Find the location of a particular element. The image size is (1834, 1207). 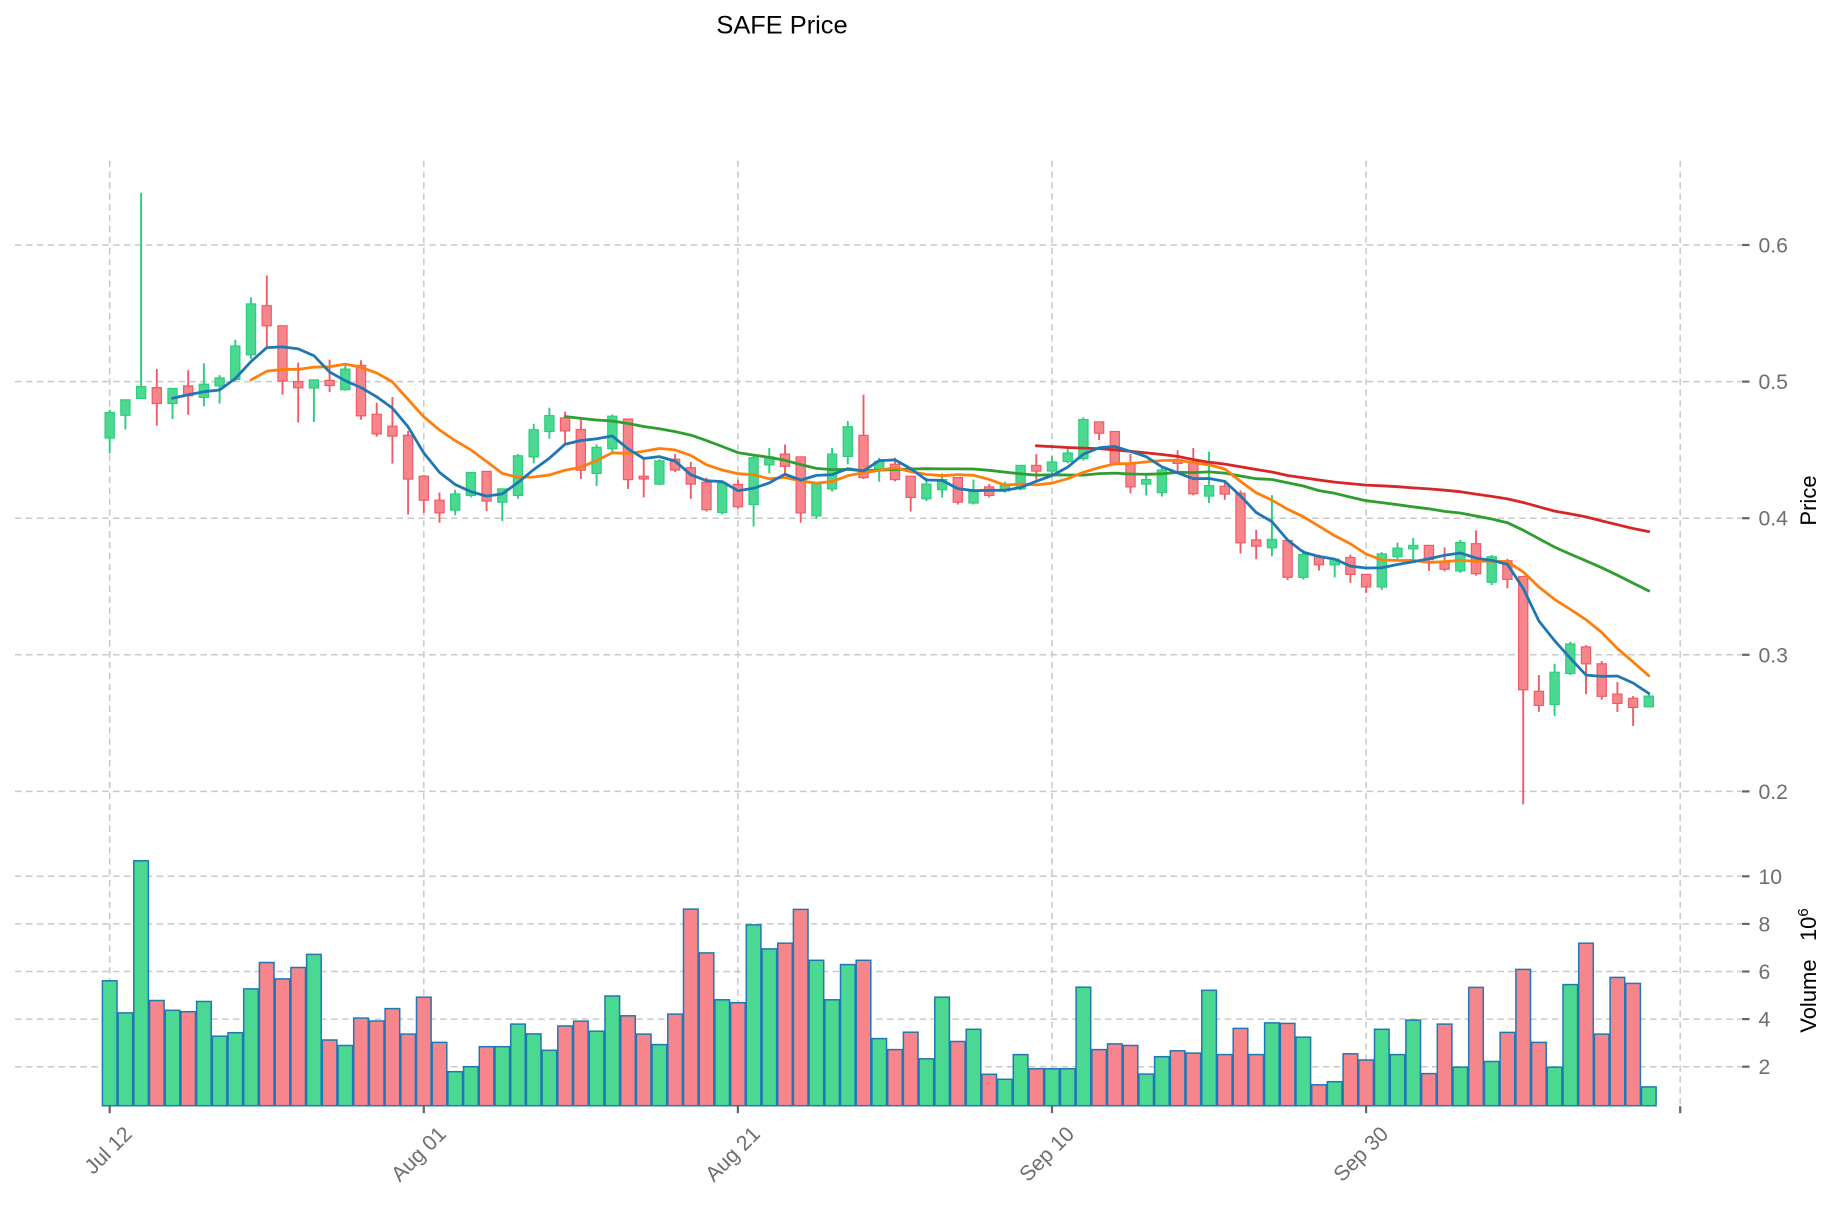

svg-text: SAFE Price is located at coordinates (781, 26).